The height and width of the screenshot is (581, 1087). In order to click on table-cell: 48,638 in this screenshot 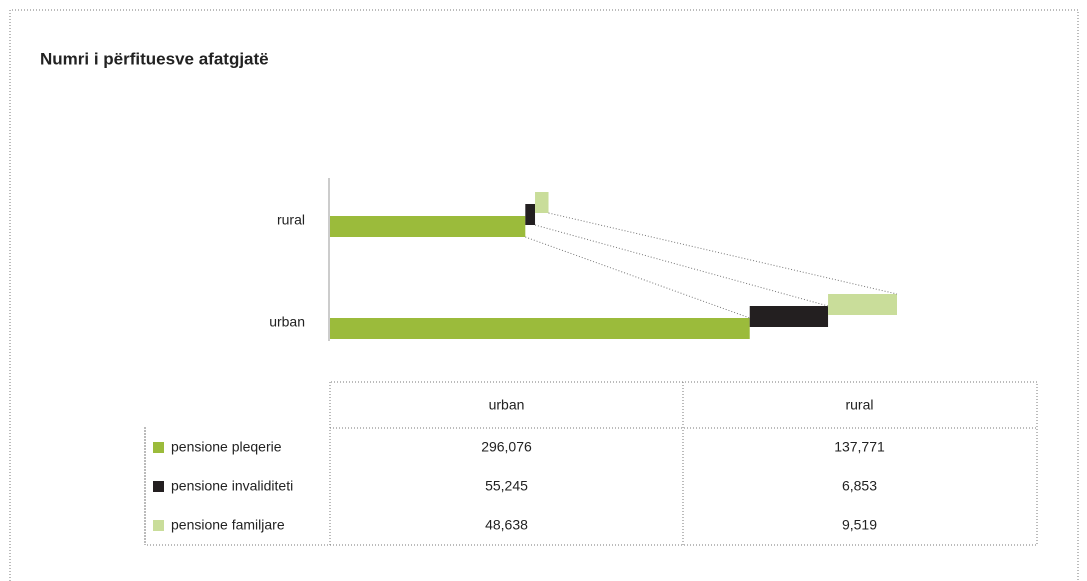, I will do `click(506, 525)`.